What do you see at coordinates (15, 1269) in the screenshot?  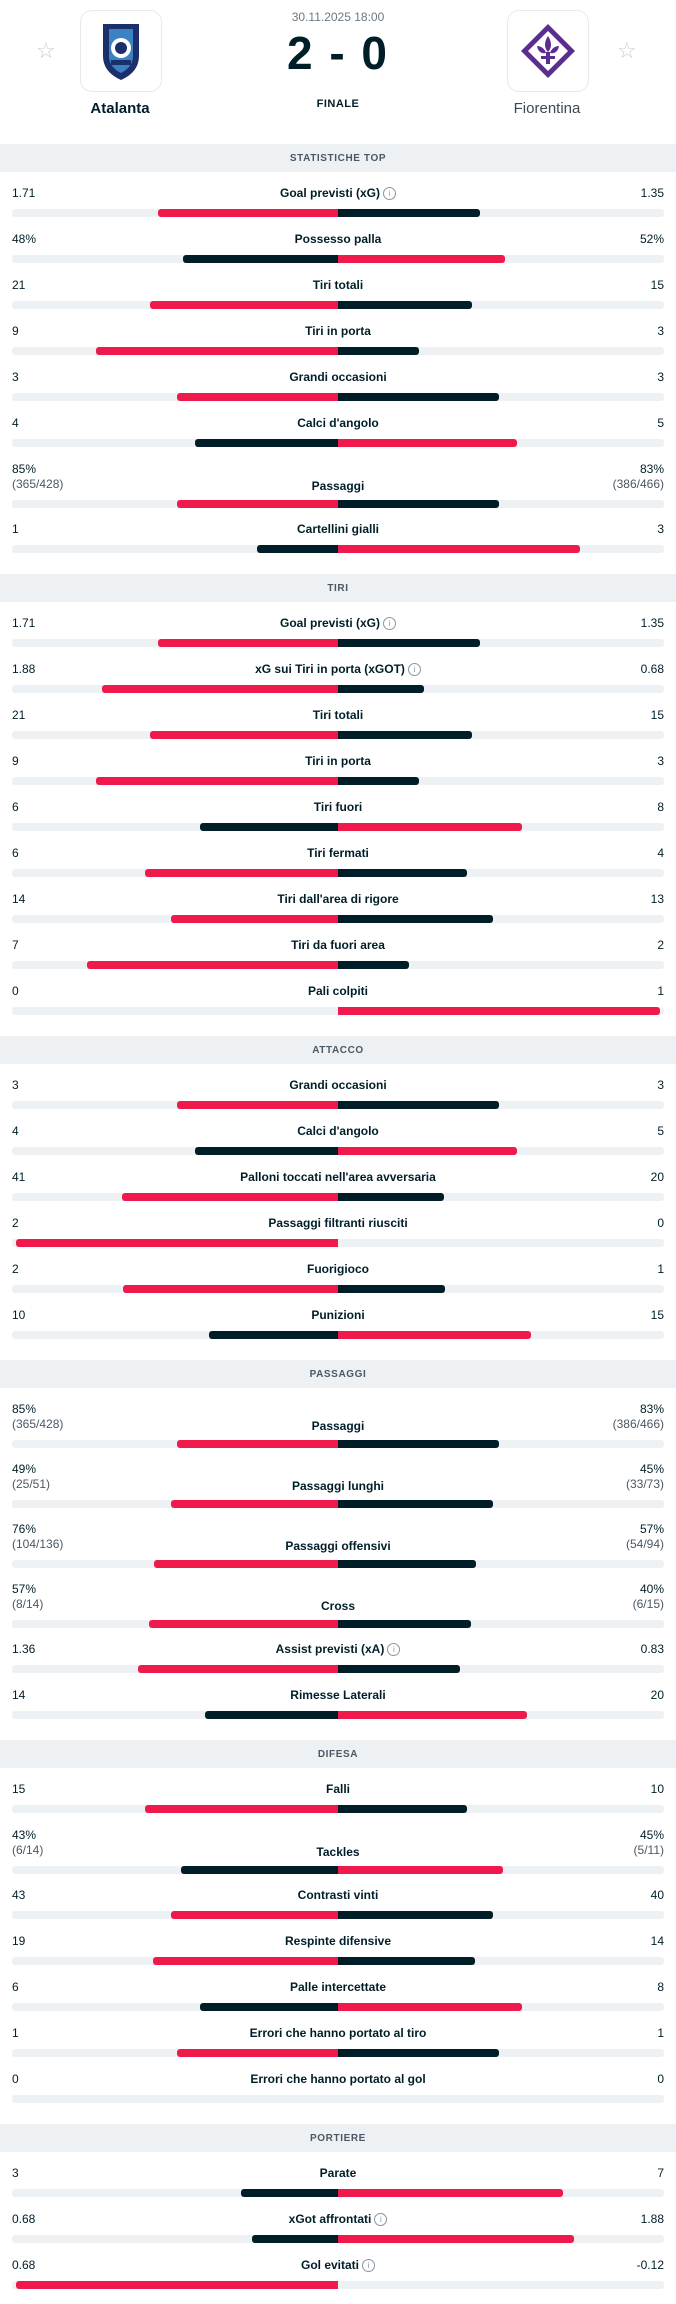 I see `home-value: 2` at bounding box center [15, 1269].